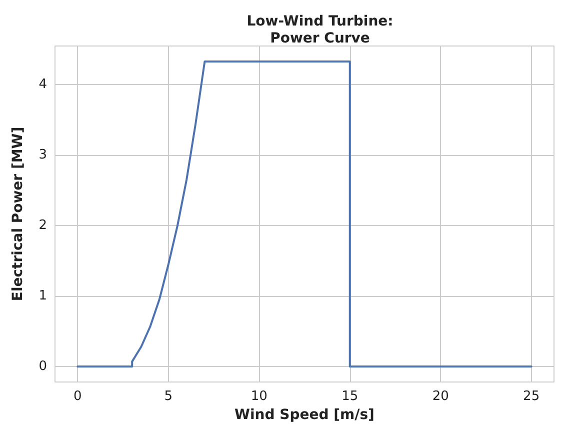 The height and width of the screenshot is (428, 564). Describe the element at coordinates (440, 396) in the screenshot. I see `x-tick-label: 20` at that location.